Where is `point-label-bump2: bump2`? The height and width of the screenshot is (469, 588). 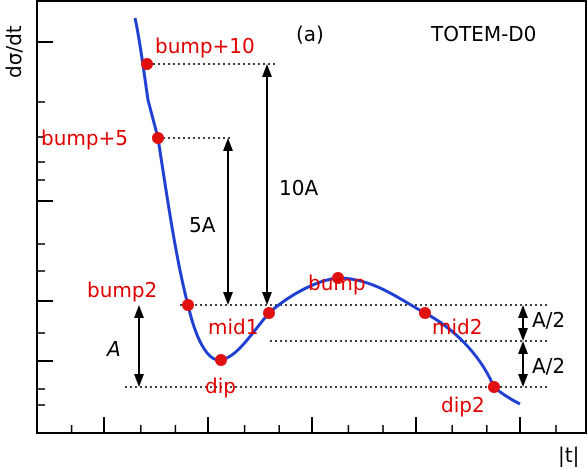
point-label-bump2: bump2 is located at coordinates (122, 290).